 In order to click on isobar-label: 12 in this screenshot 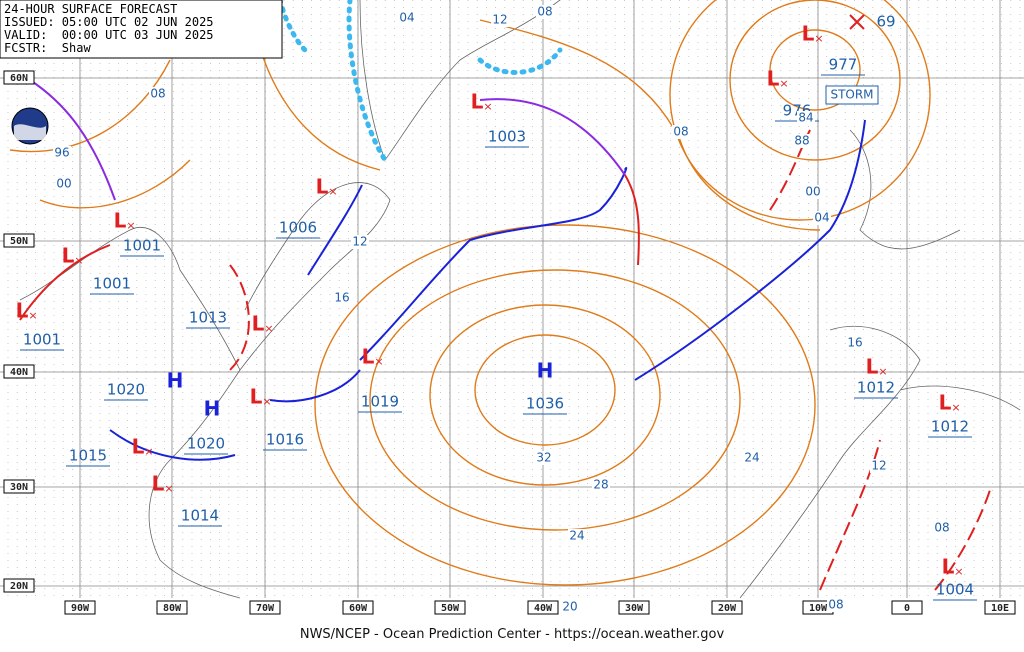, I will do `click(359, 242)`.